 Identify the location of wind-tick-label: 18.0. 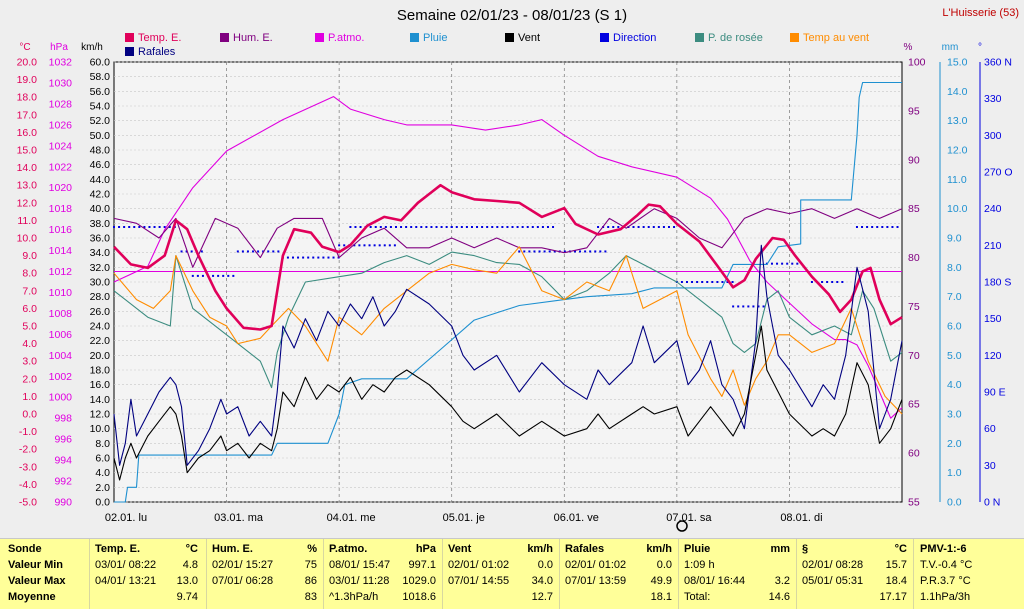
(100, 371).